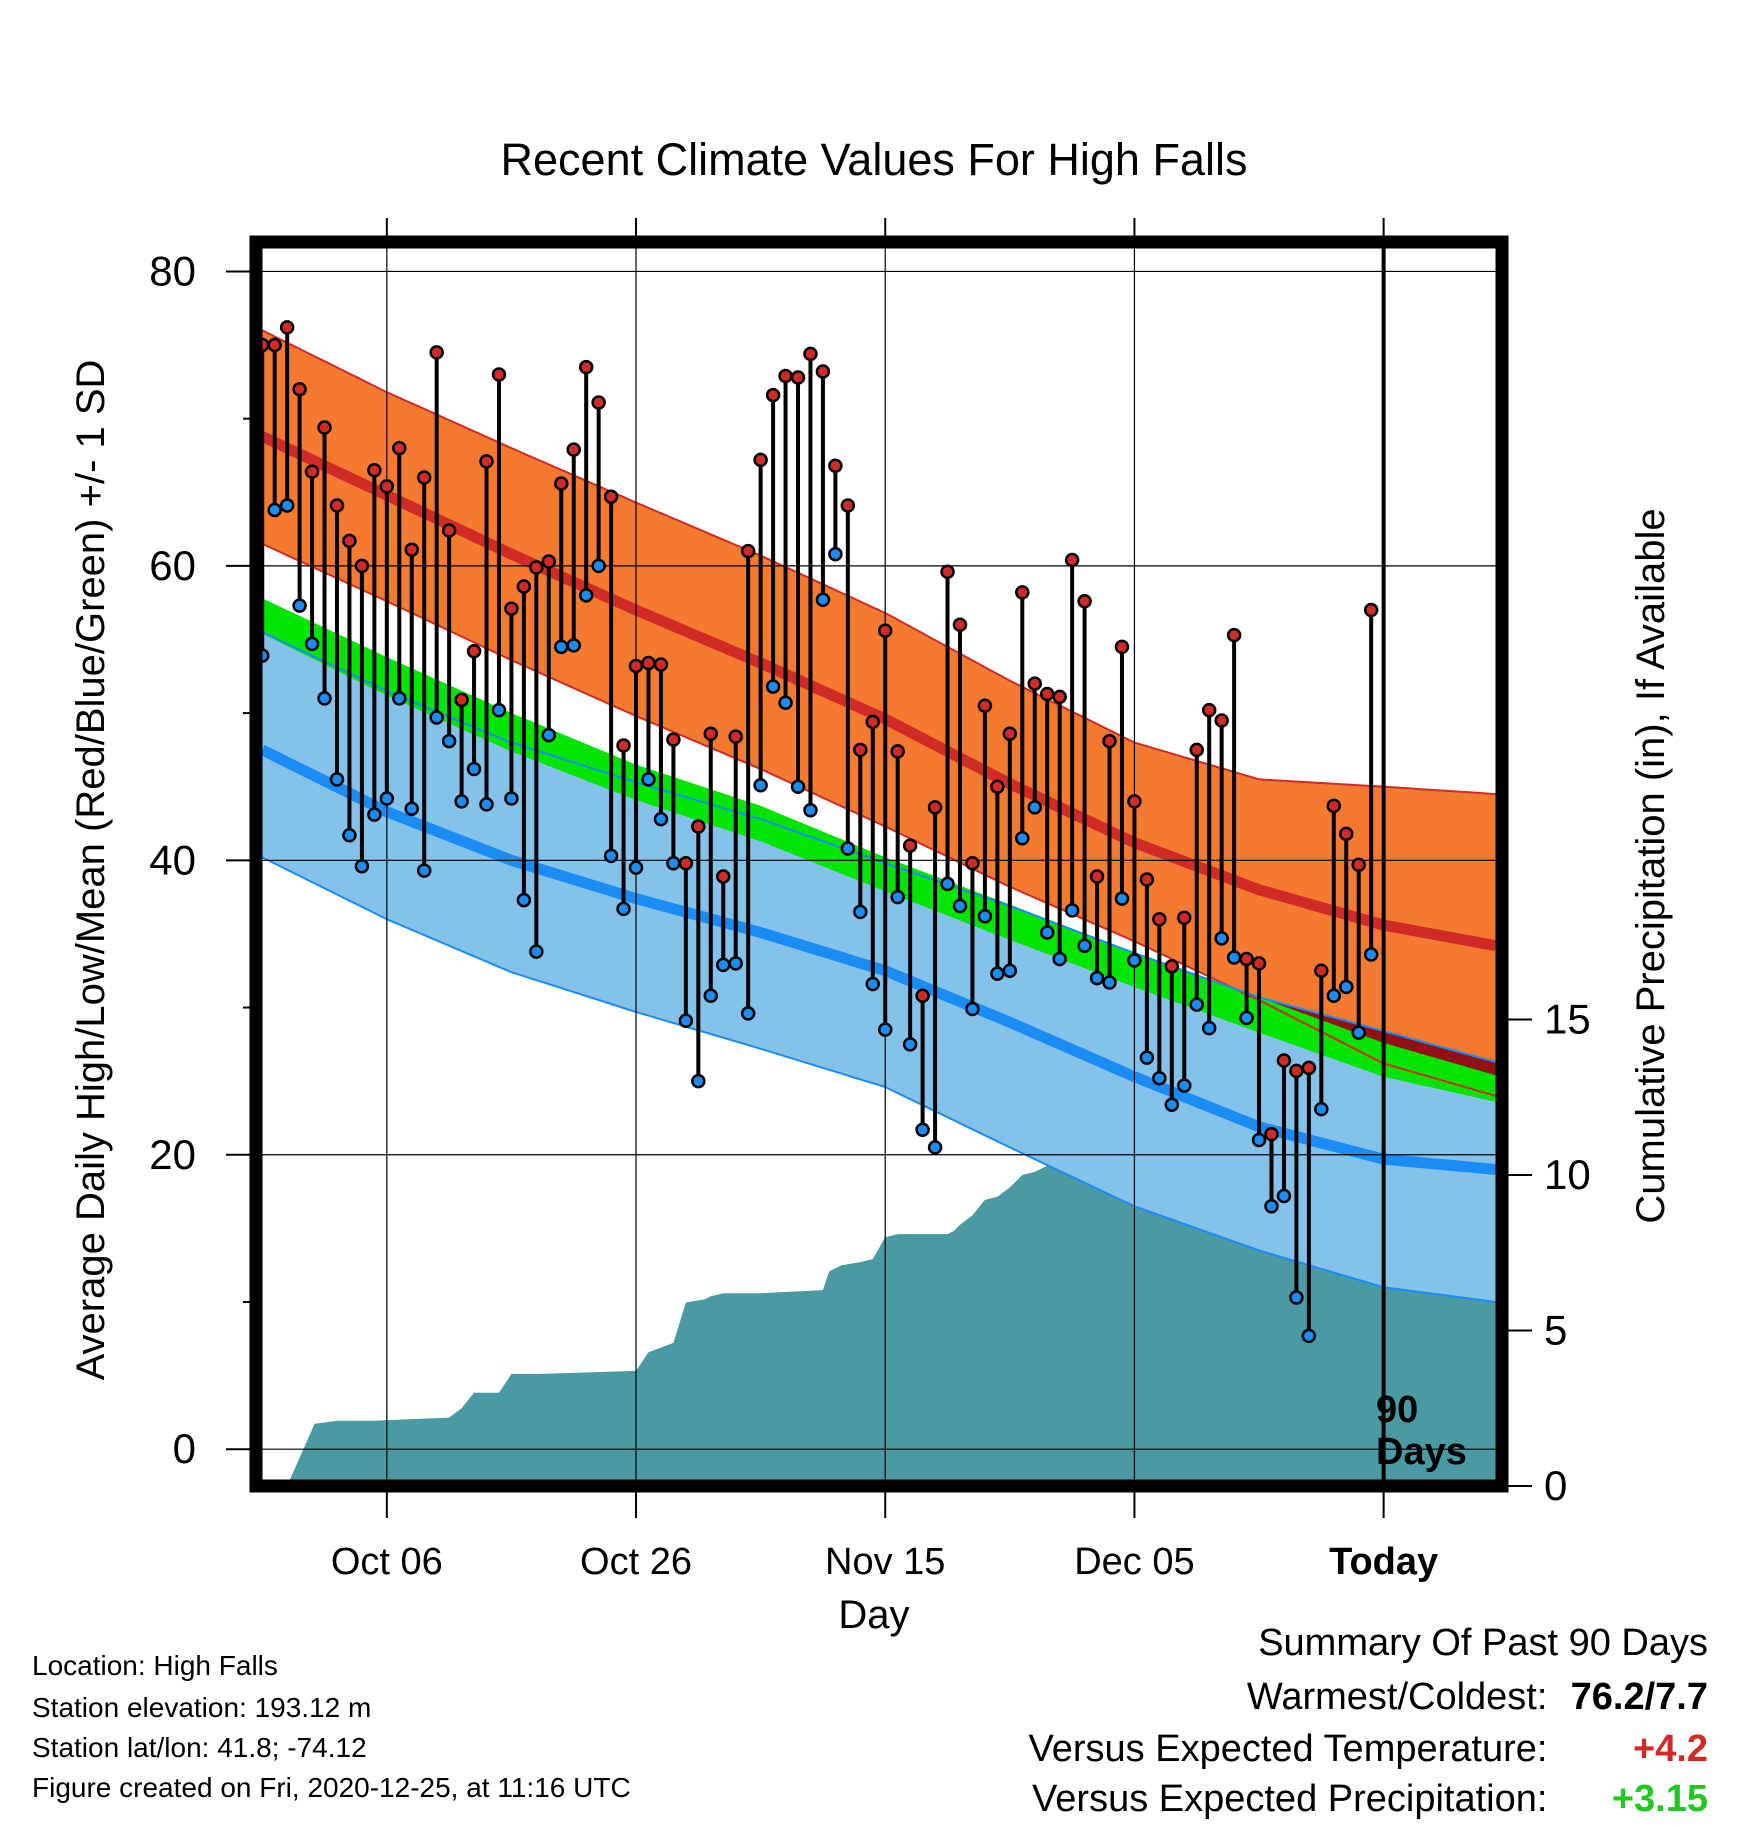 This screenshot has width=1748, height=1828. Describe the element at coordinates (636, 1562) in the screenshot. I see `x-tick-label: Oct 26` at that location.